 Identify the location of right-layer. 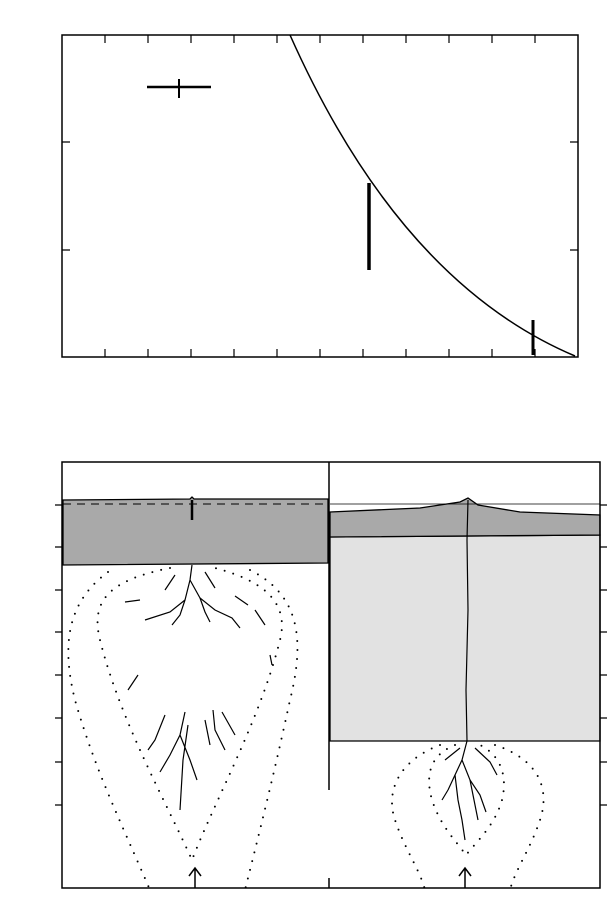
(465, 517).